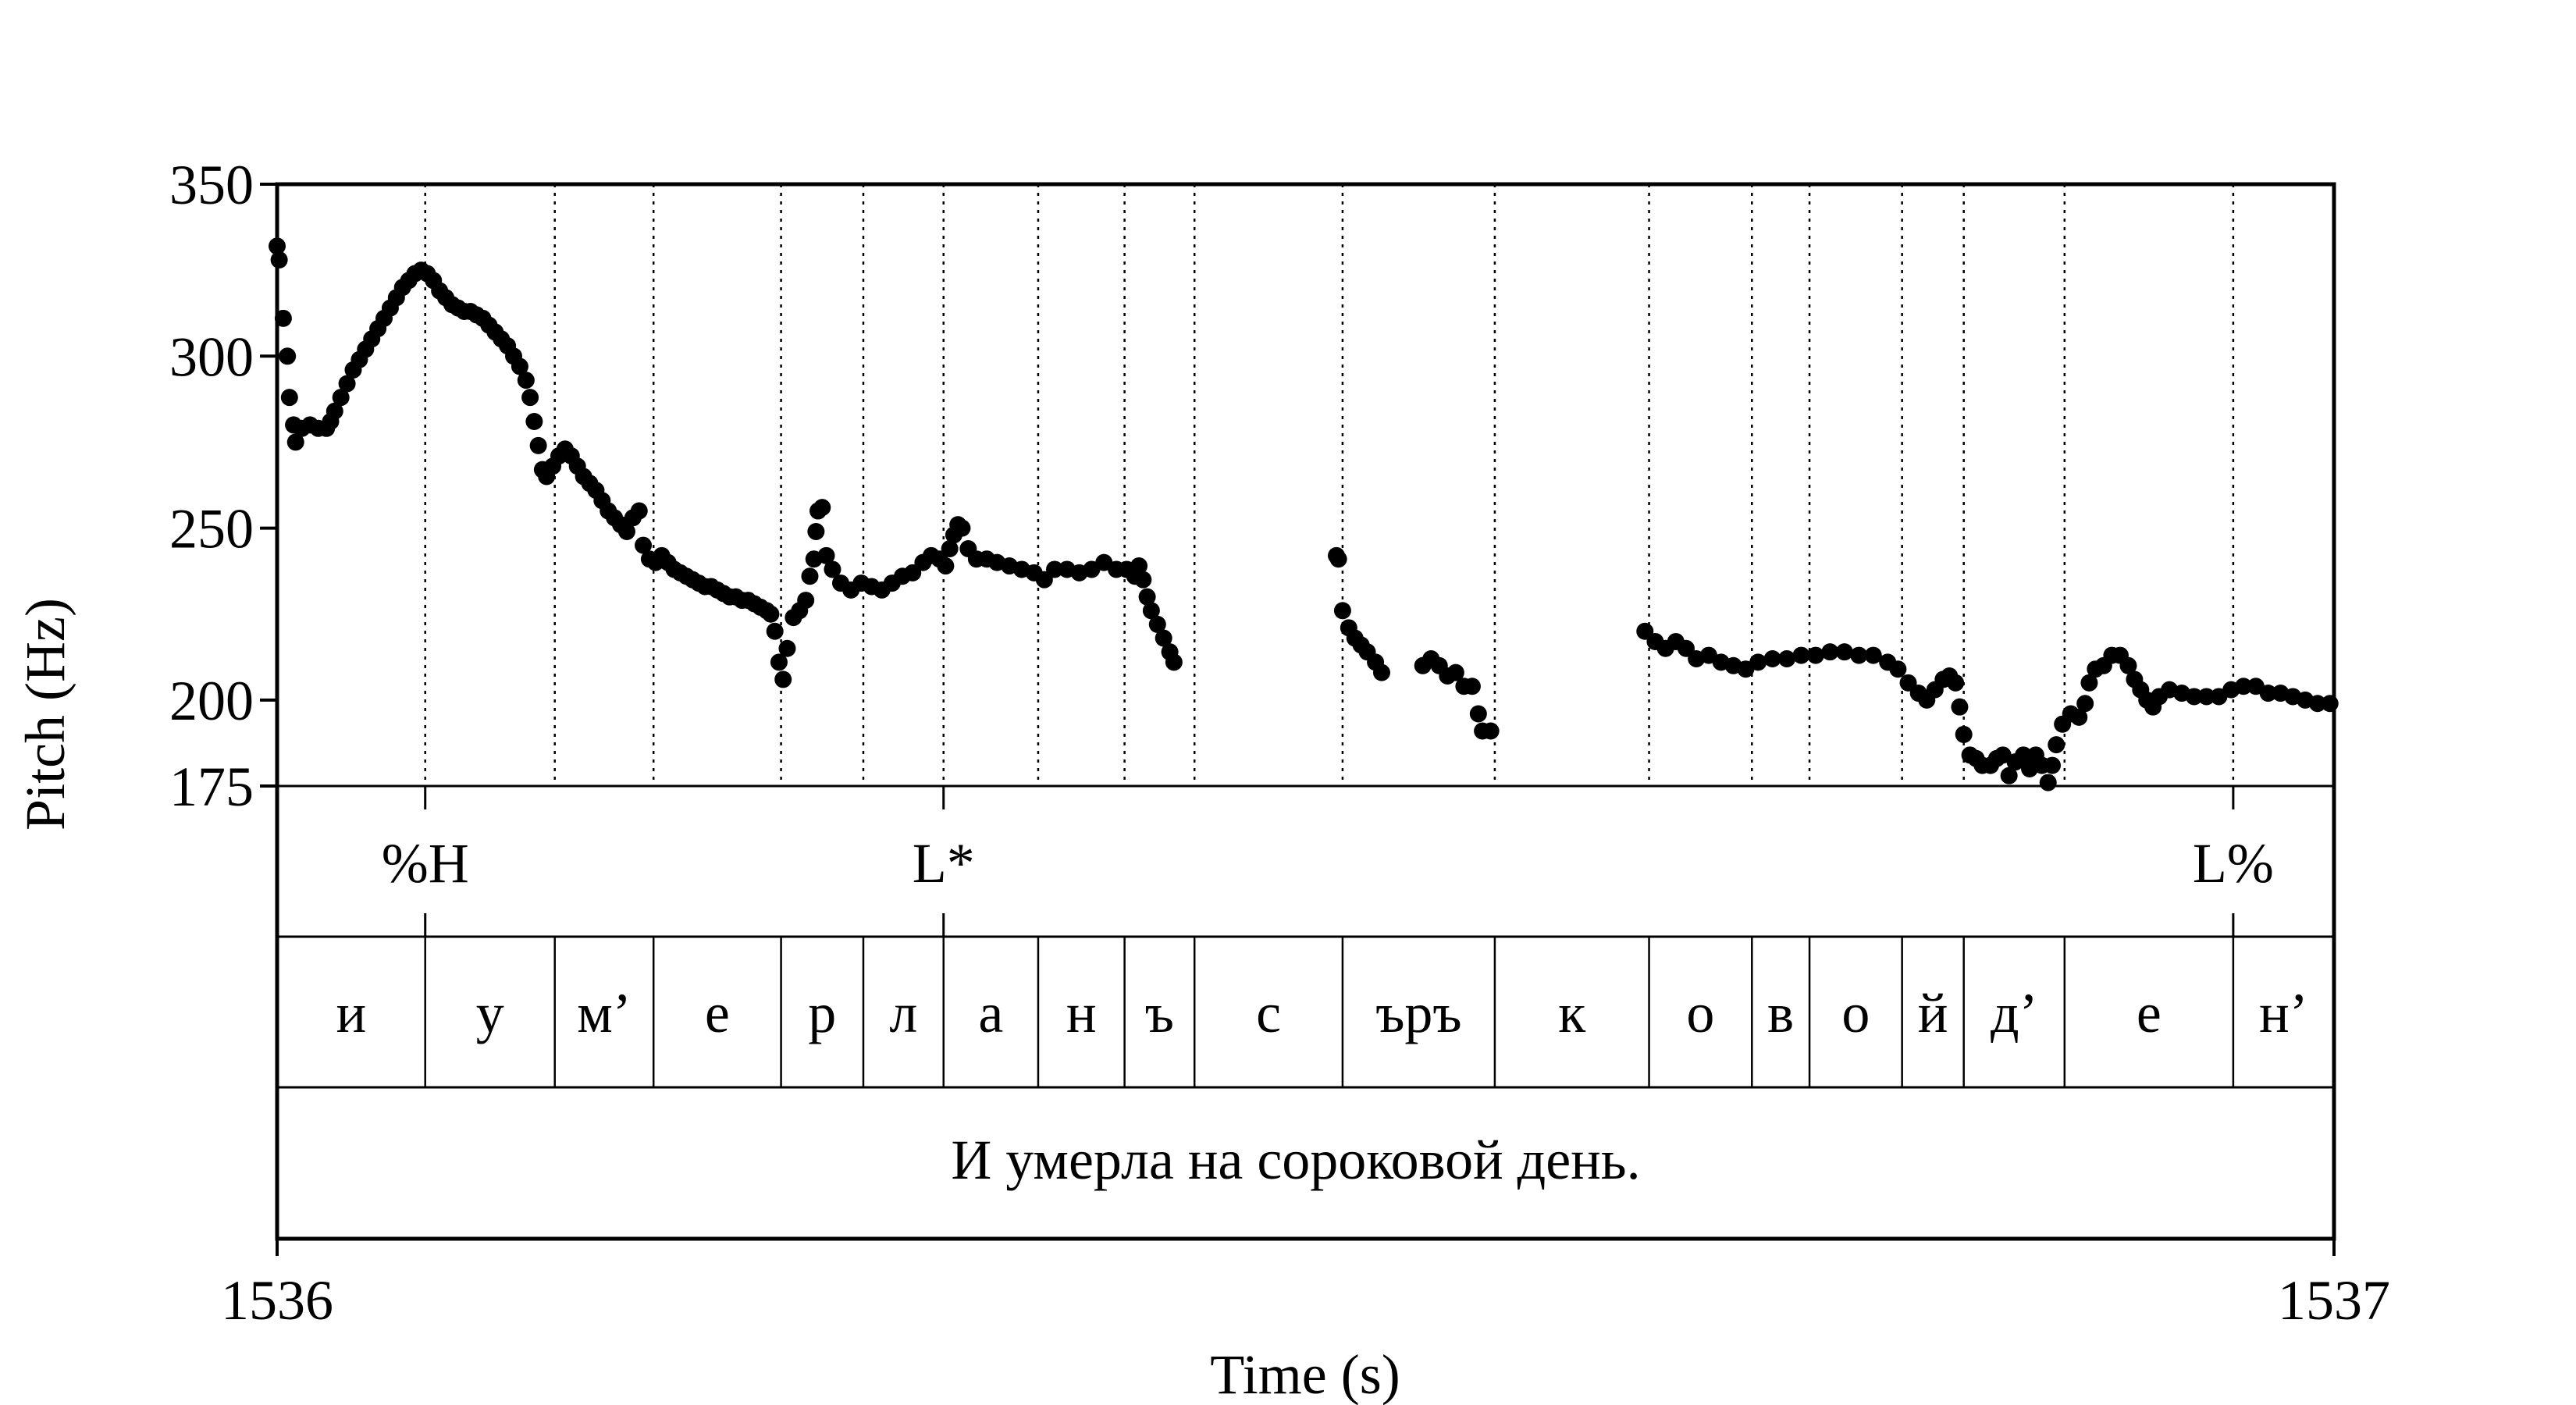 This screenshot has width=2576, height=1405. What do you see at coordinates (1322, 915) in the screenshot?
I see `annotation-tiers: %H L* L%и у м’ е р л а н ъ с ъръ к о в о й д’ е н’` at bounding box center [1322, 915].